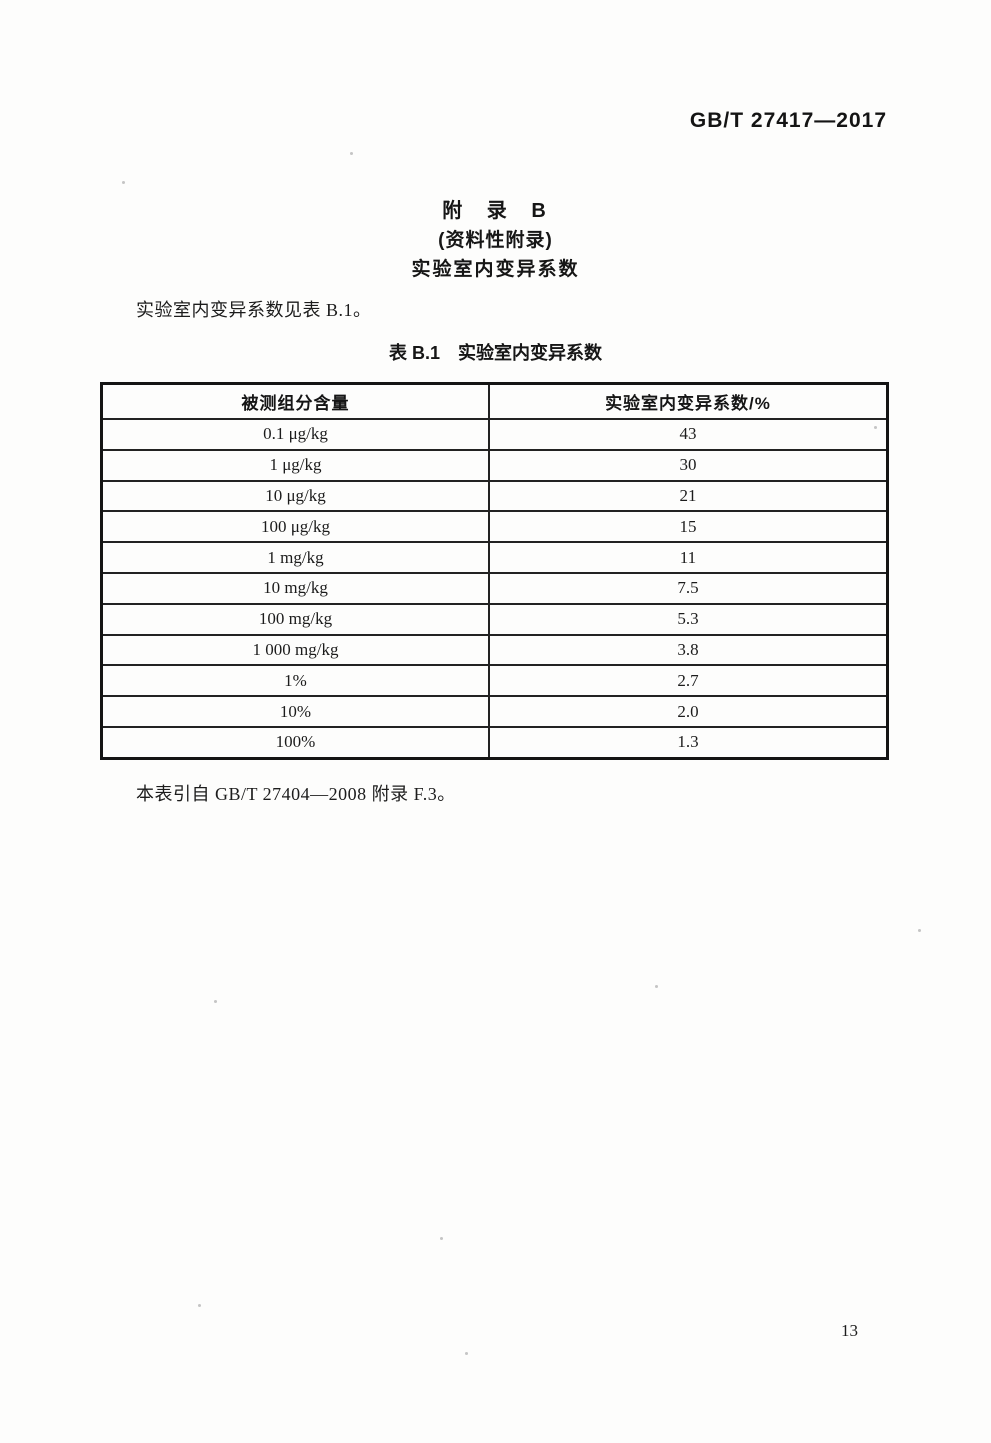 This screenshot has height=1443, width=991. What do you see at coordinates (295, 681) in the screenshot?
I see `table-cell: 1%` at bounding box center [295, 681].